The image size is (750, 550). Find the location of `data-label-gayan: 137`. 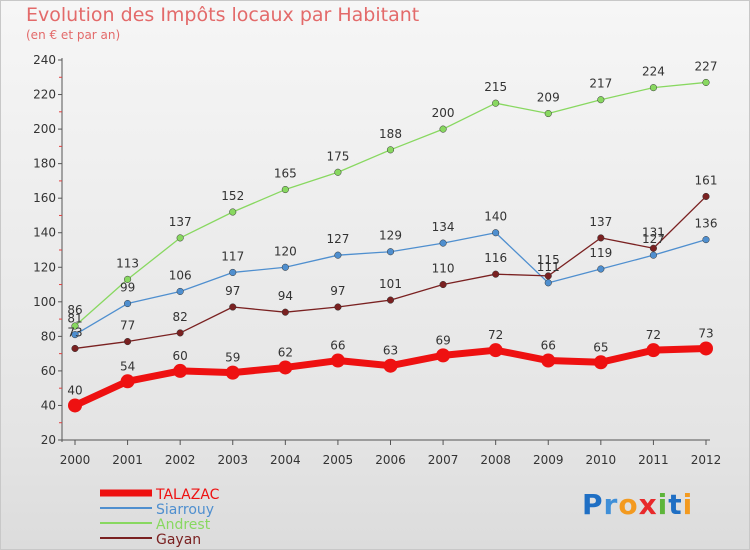

data-label-gayan: 137 is located at coordinates (600, 222).